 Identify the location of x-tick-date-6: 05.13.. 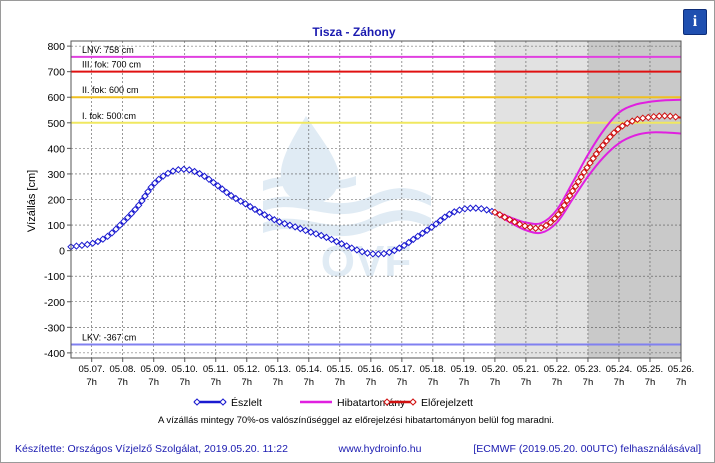
(278, 369).